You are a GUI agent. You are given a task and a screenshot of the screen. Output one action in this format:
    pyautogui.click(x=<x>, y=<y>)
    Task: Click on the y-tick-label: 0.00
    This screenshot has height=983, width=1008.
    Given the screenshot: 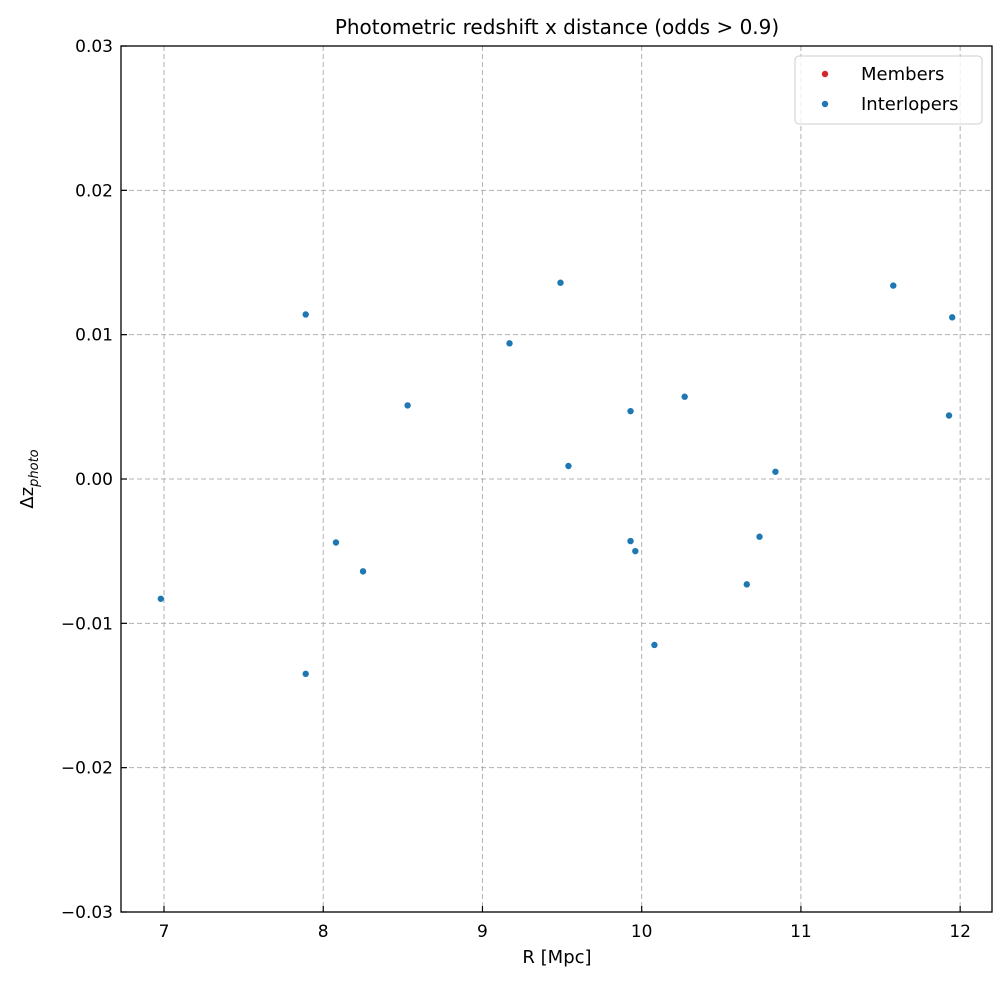 What is the action you would take?
    pyautogui.click(x=94, y=480)
    